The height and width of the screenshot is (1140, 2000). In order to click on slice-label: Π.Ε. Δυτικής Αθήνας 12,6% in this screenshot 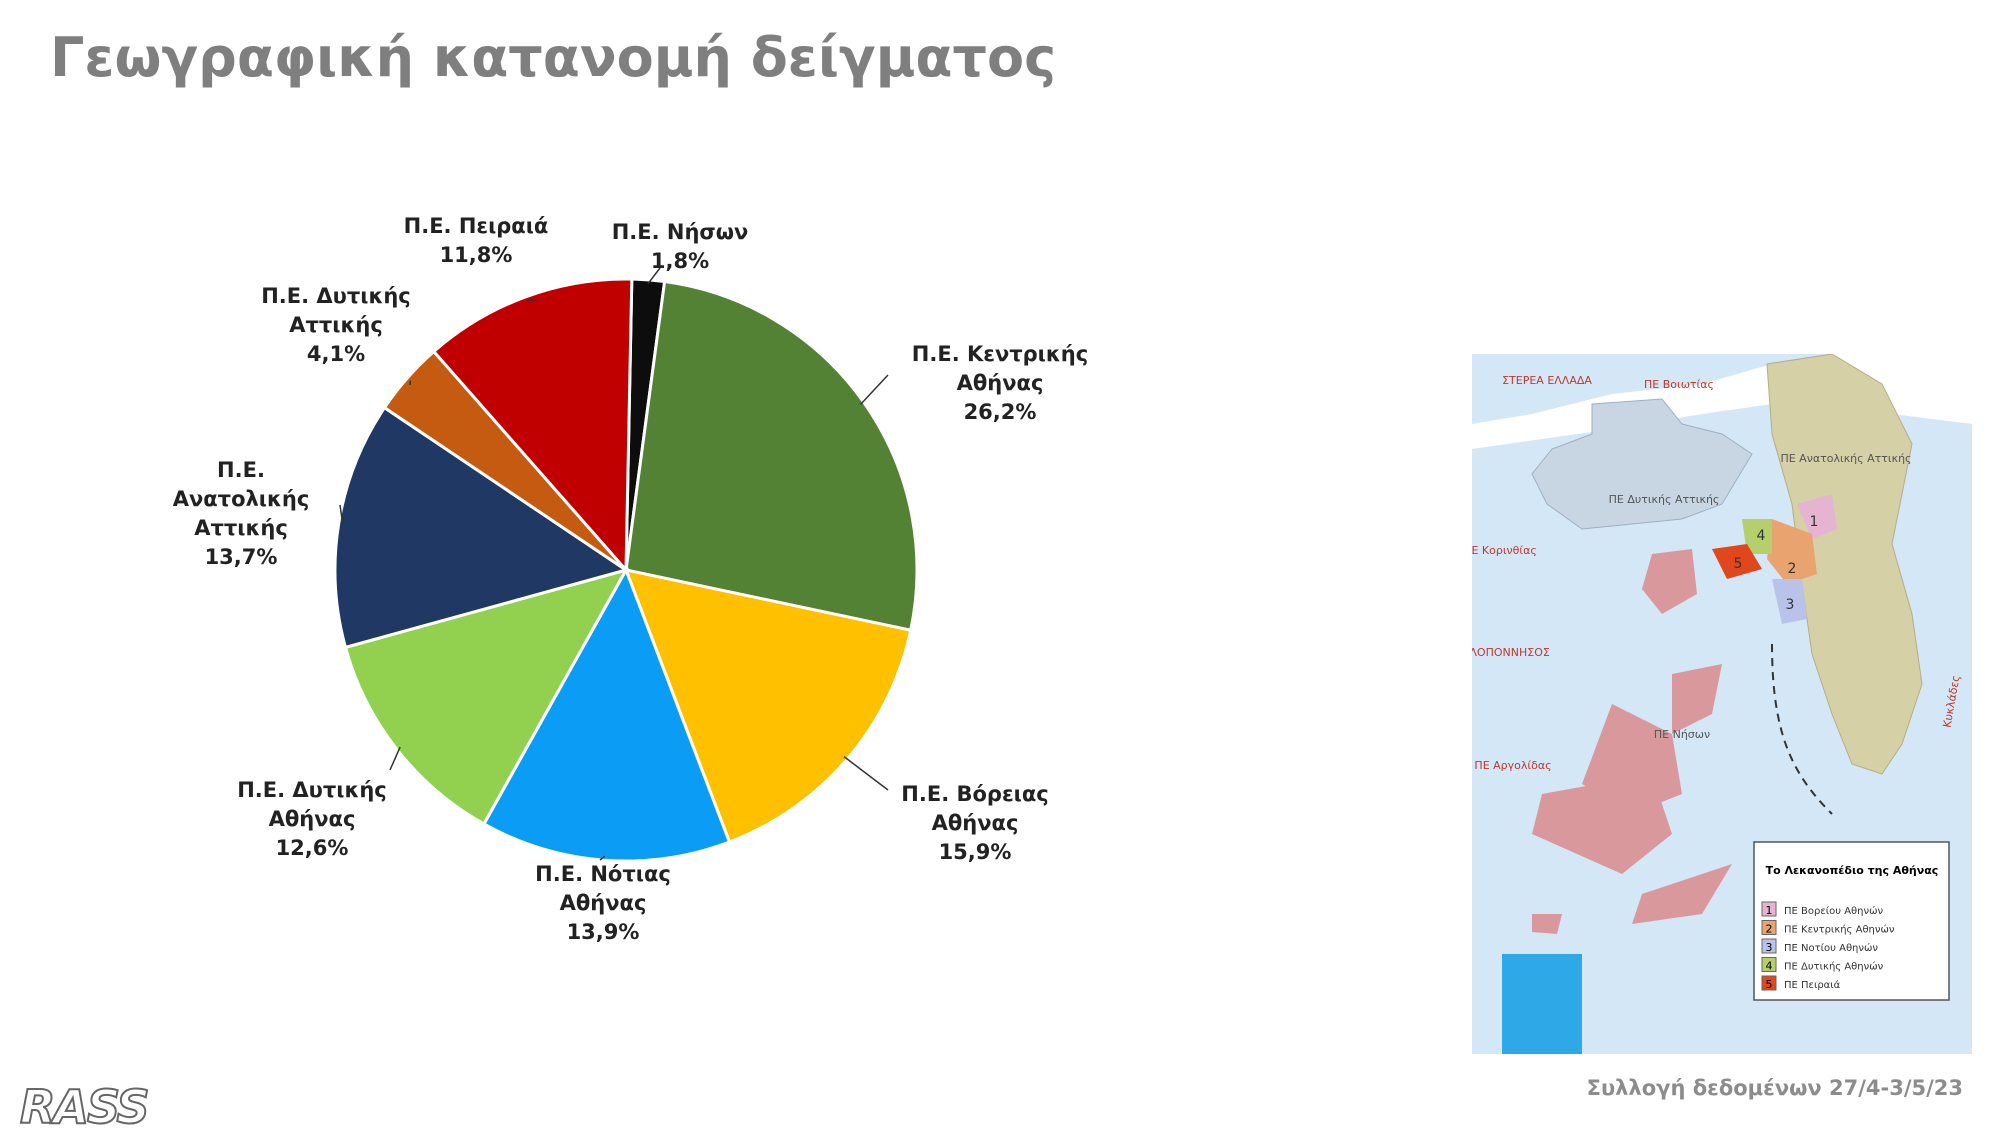, I will do `click(312, 819)`.